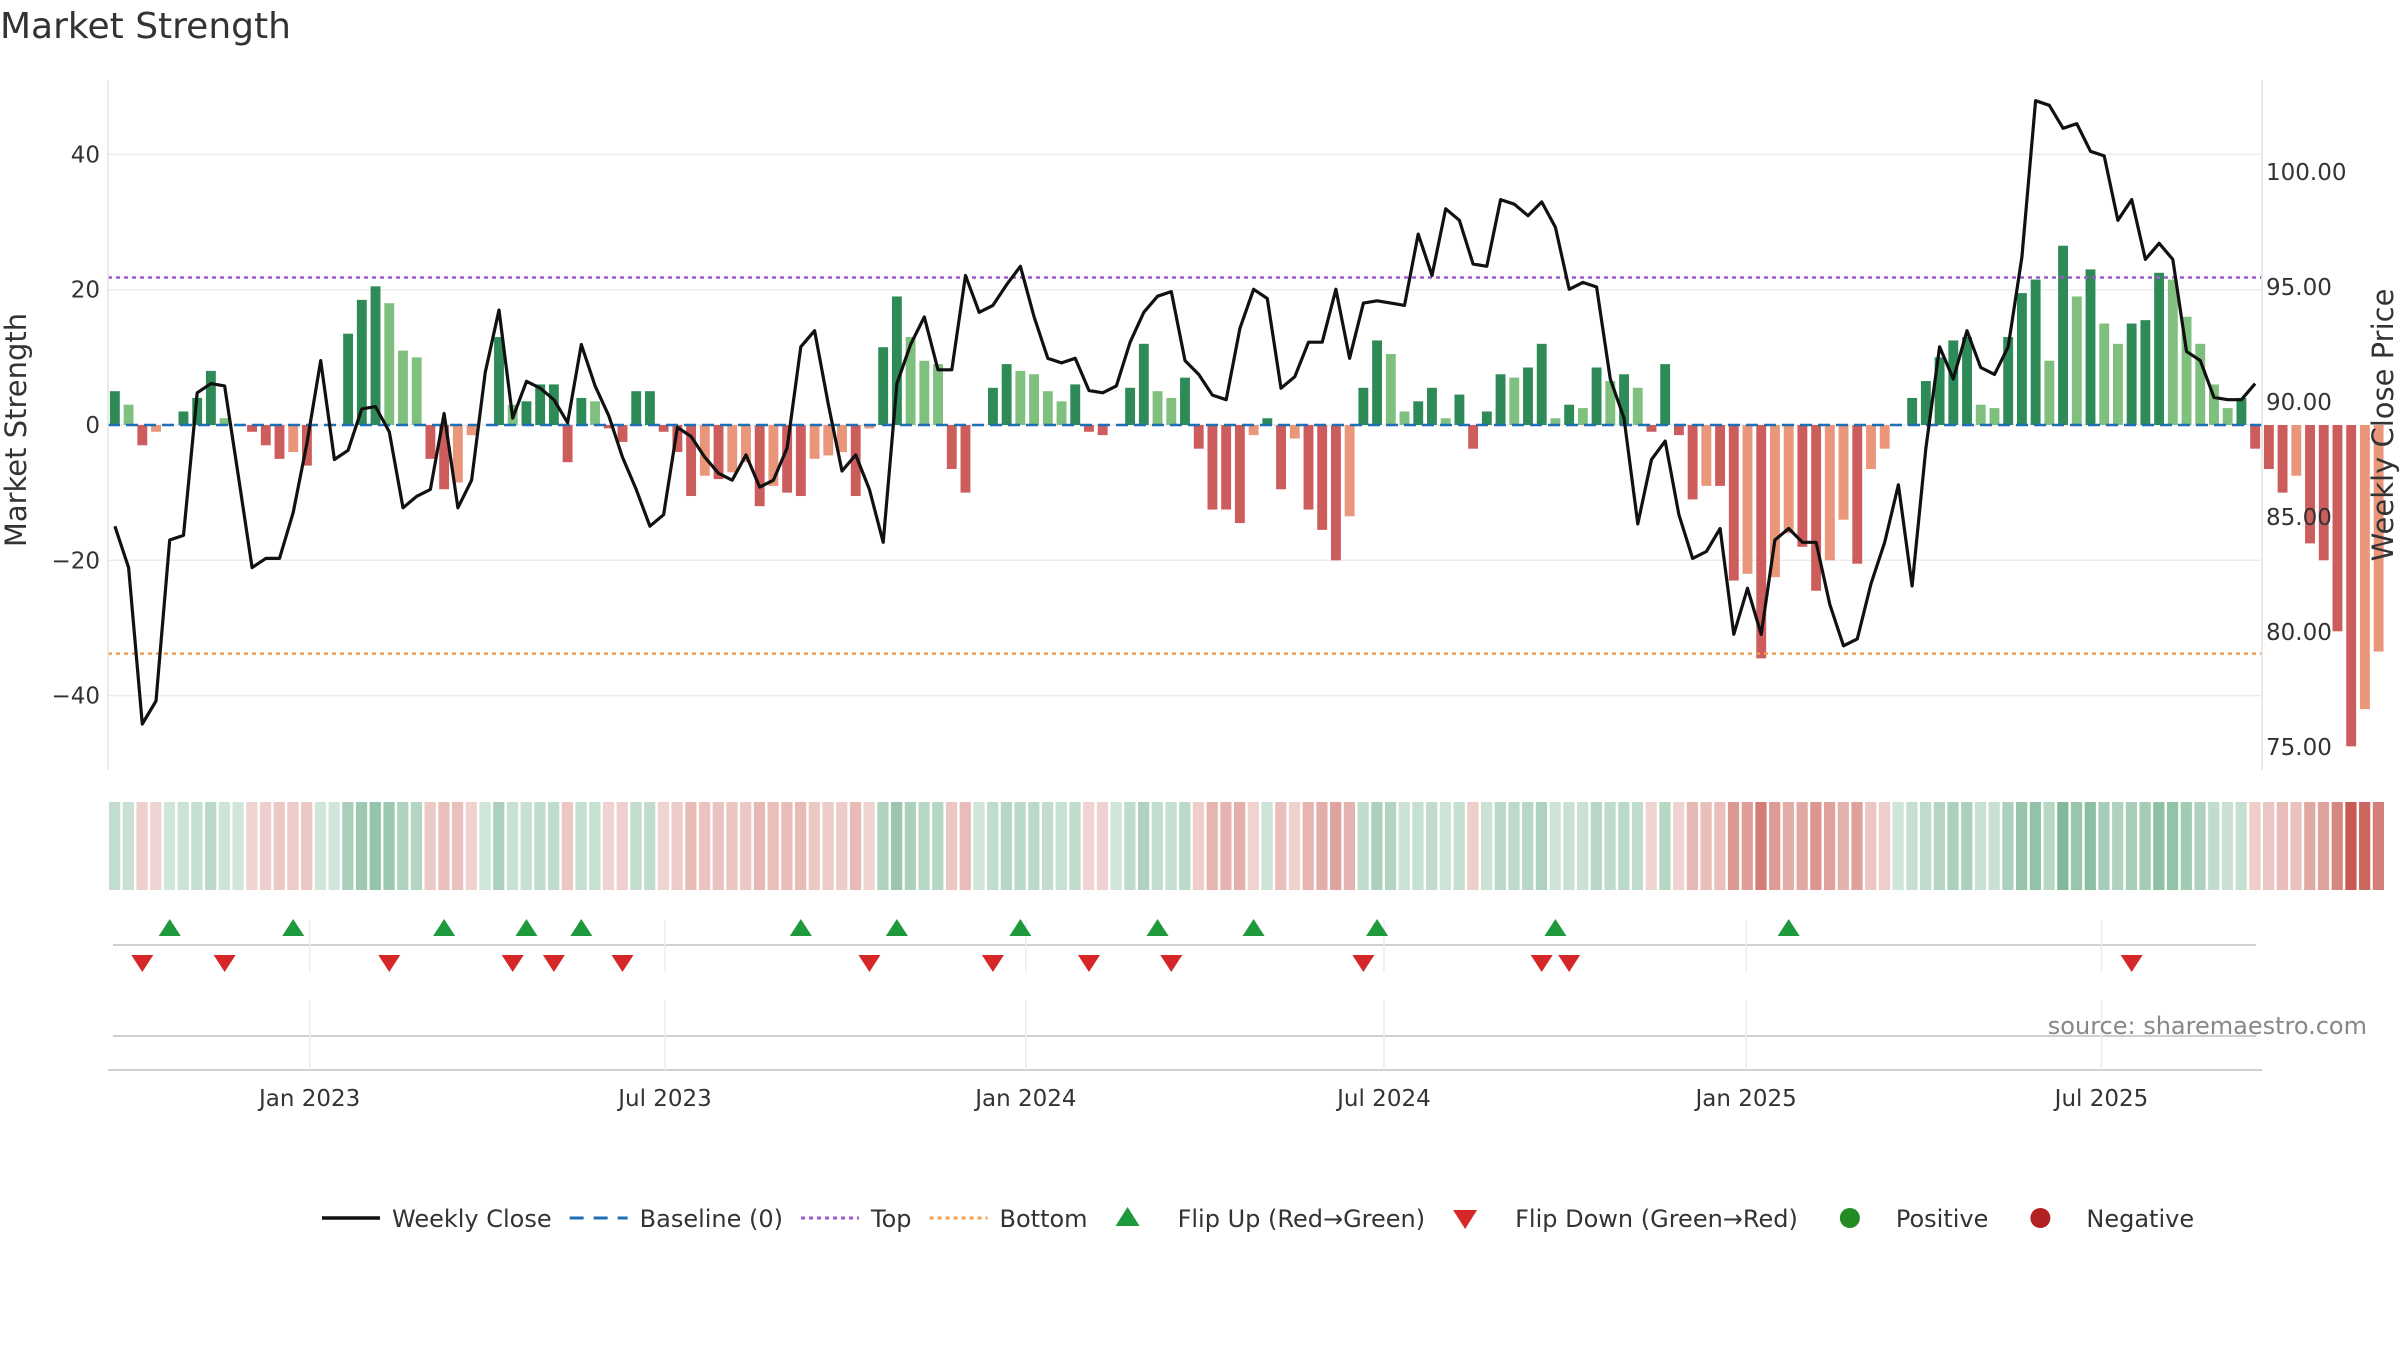 This screenshot has height=1350, width=2400. Describe the element at coordinates (1008, 1219) in the screenshot. I see `legend-item-3: Bottom` at that location.